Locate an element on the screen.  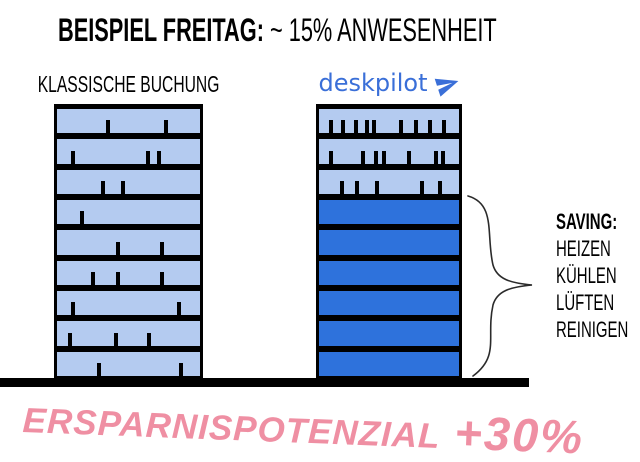
building-deskpilot is located at coordinates (389, 241).